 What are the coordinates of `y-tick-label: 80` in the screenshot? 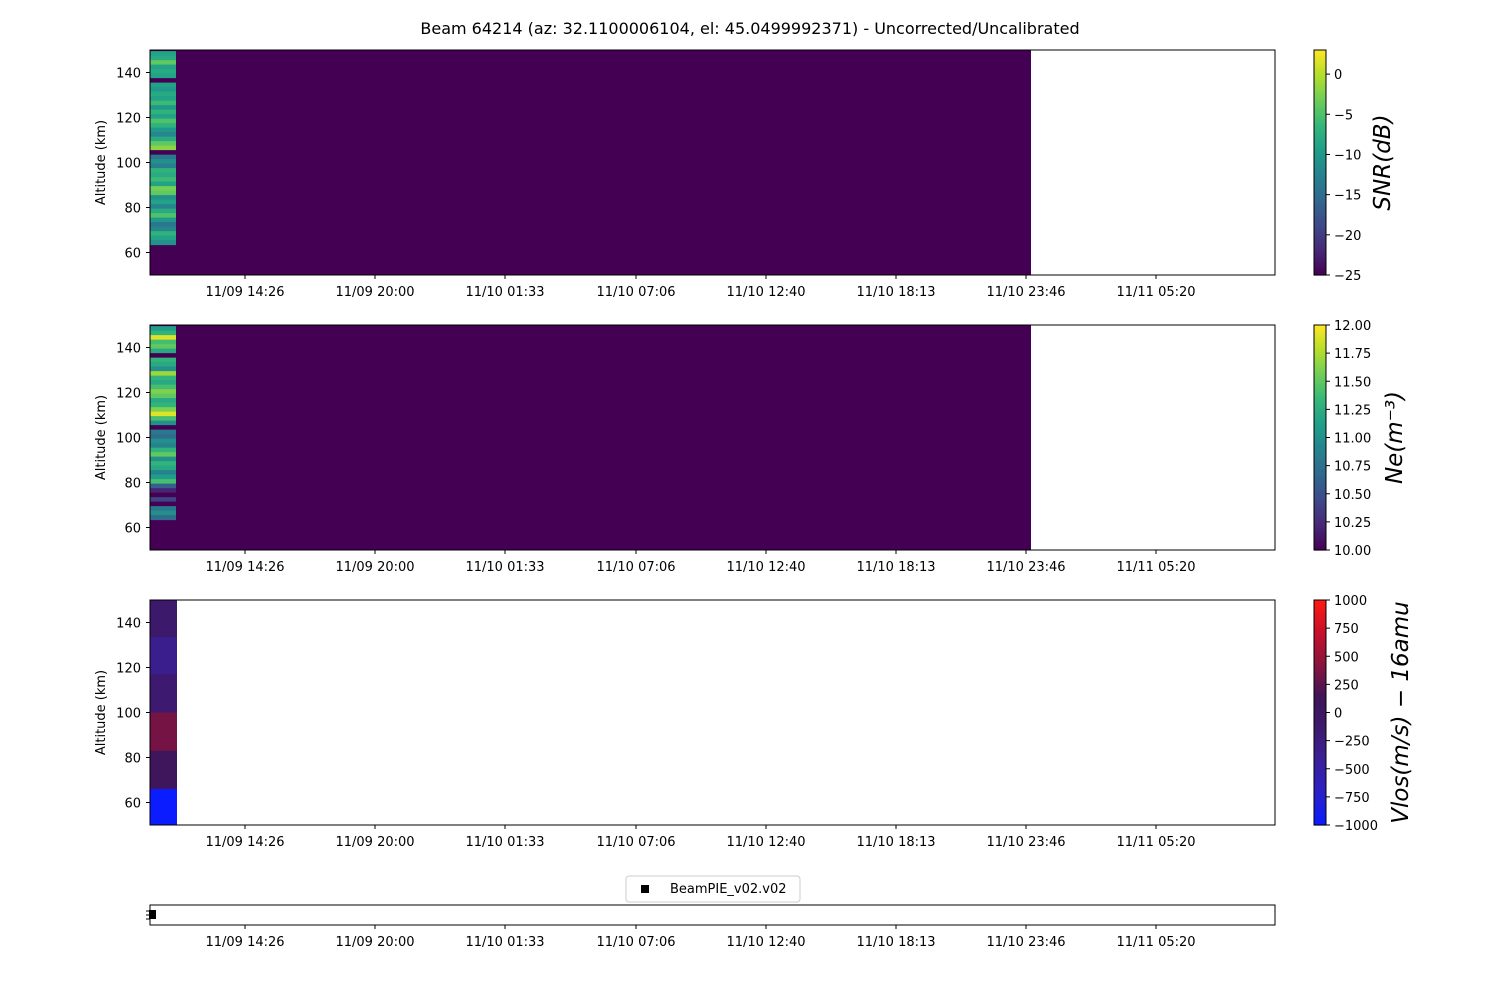 It's located at (132, 759).